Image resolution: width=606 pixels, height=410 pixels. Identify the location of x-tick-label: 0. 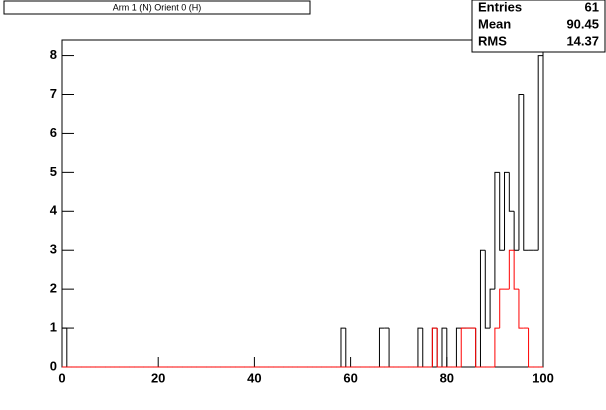
(61, 377).